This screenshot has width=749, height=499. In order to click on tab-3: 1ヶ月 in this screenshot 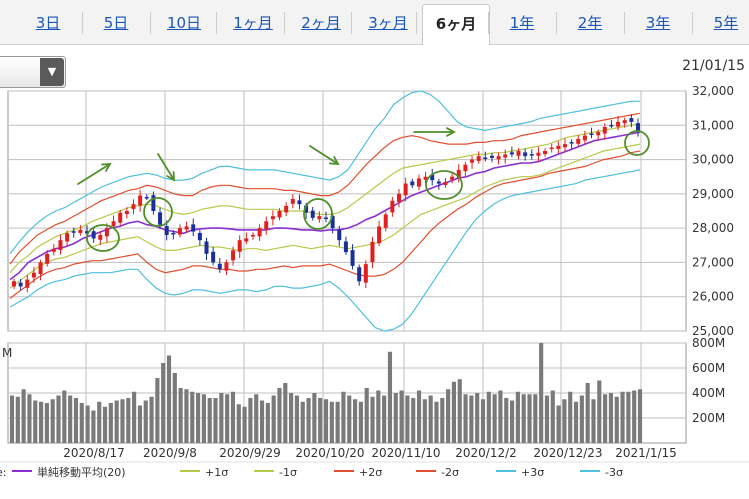, I will do `click(253, 23)`.